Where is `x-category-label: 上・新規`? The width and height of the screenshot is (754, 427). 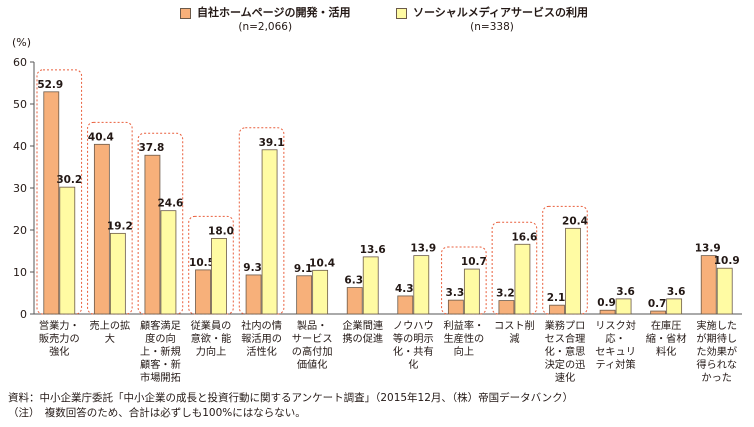
x-category-label: 上・新規 is located at coordinates (160, 351).